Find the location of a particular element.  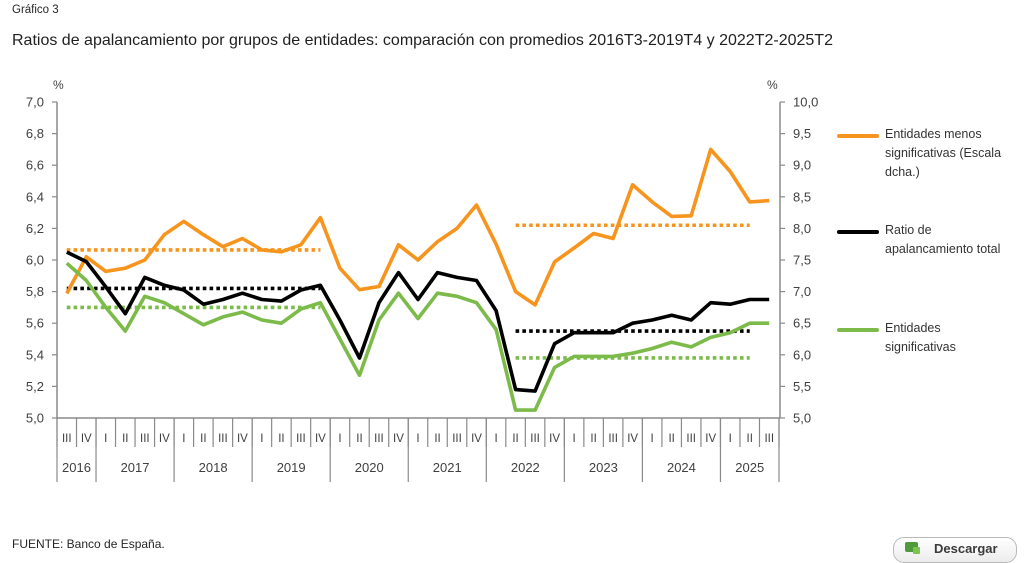

download-button: Descargar is located at coordinates (955, 550).